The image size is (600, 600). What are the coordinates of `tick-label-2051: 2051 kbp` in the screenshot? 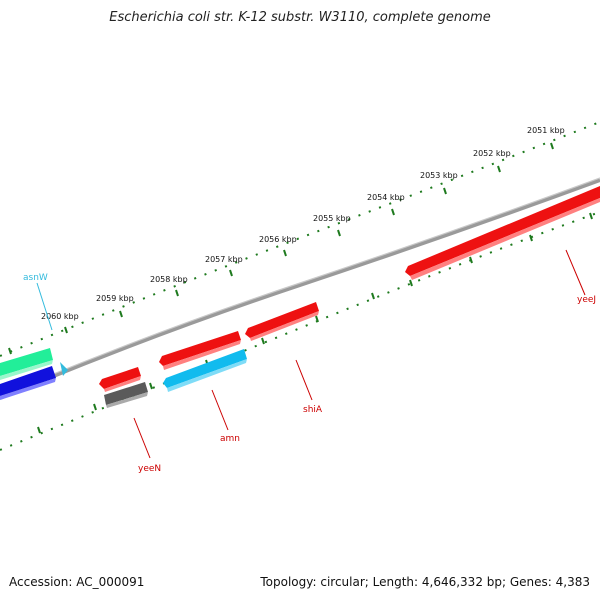 It's located at (546, 130).